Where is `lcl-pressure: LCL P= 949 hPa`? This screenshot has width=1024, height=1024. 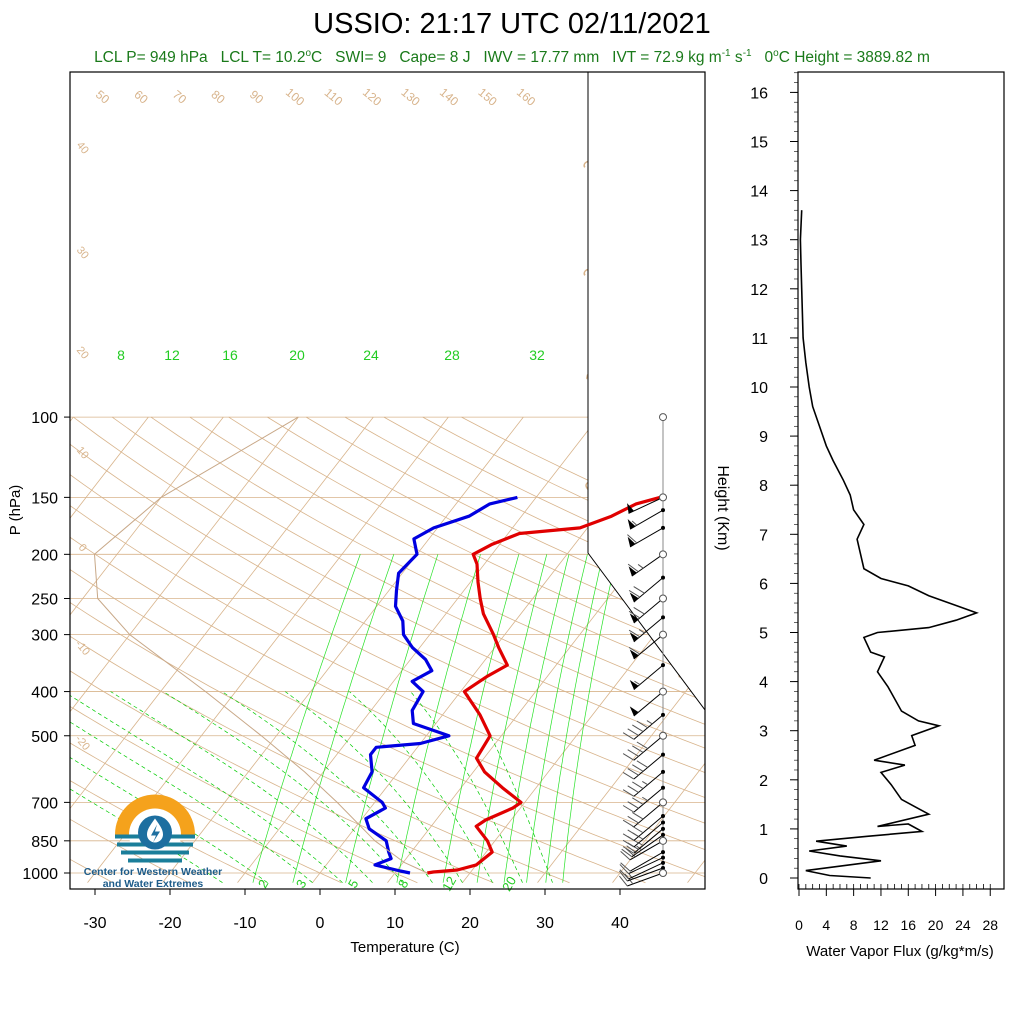 lcl-pressure: LCL P= 949 hPa is located at coordinates (151, 58).